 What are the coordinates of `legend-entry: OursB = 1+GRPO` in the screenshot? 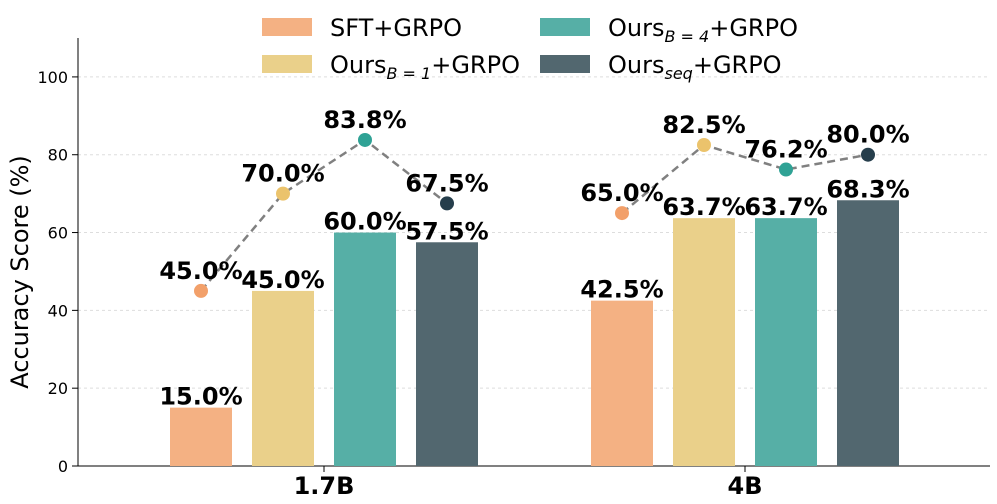 It's located at (425, 67).